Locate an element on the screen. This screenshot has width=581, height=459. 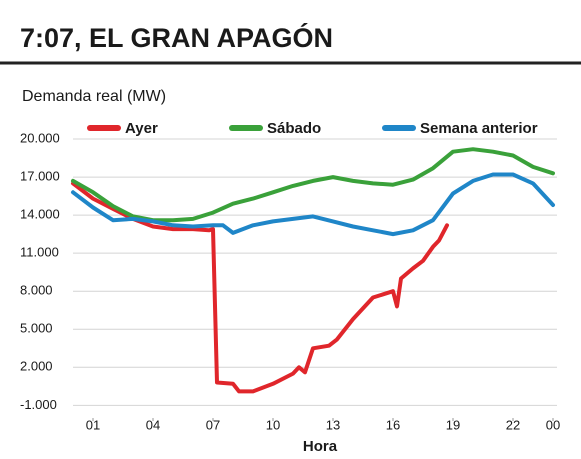
y-tick-label: 17.000 is located at coordinates (40, 176).